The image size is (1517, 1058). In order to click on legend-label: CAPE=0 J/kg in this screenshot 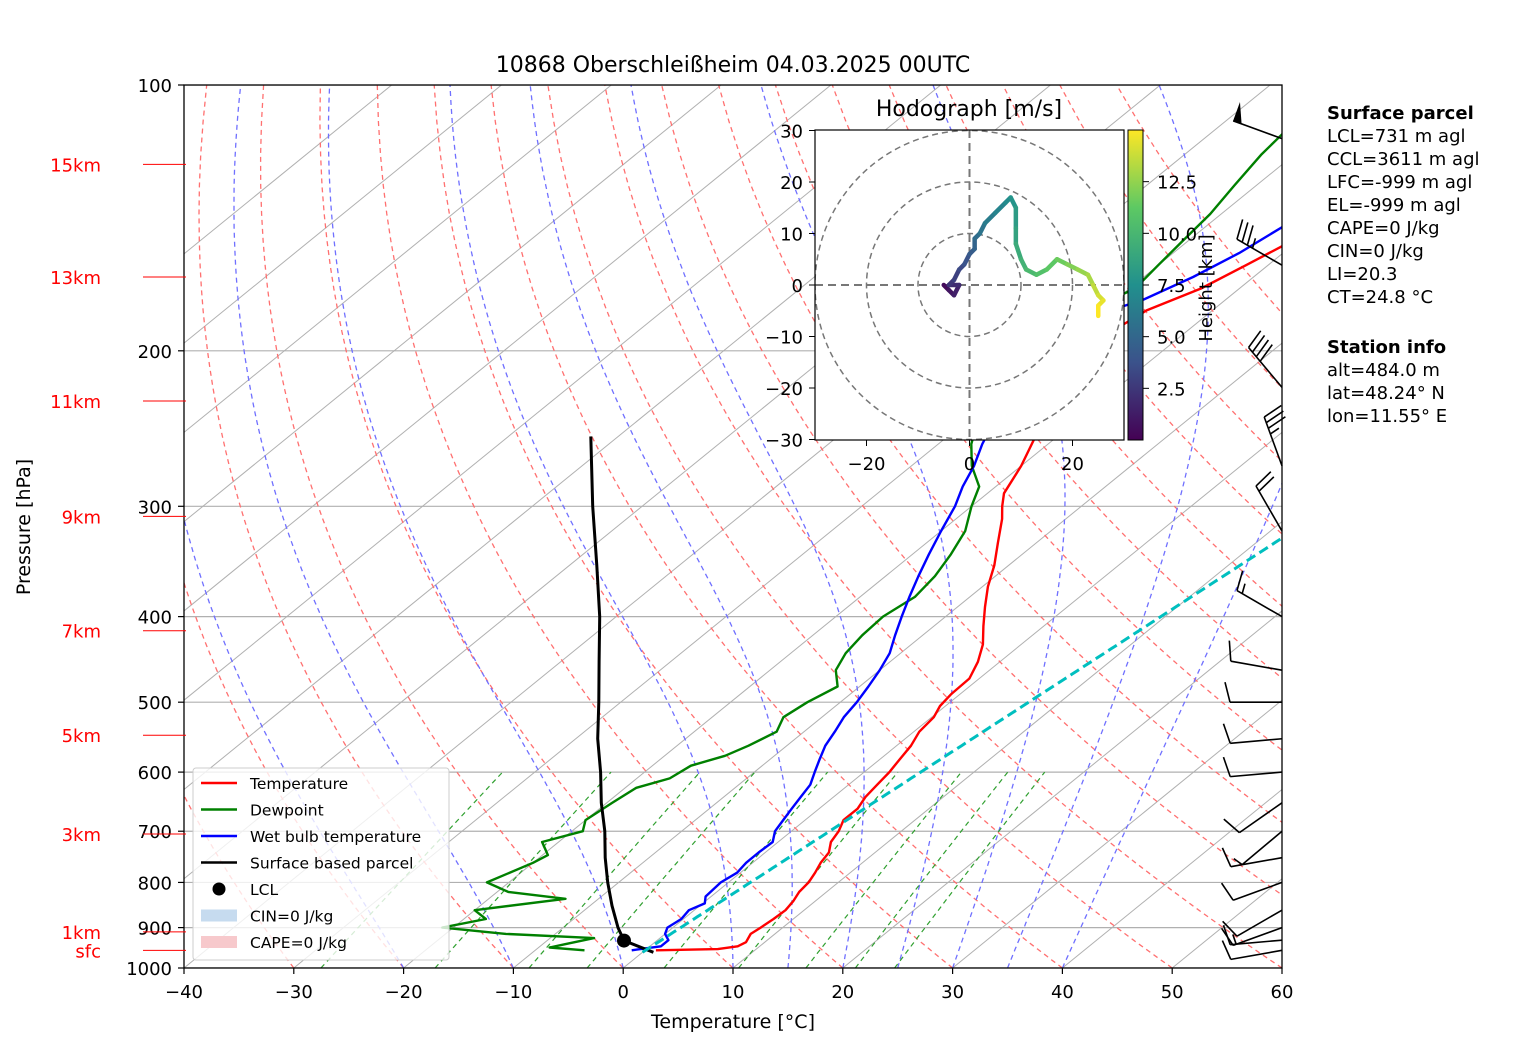, I will do `click(298, 943)`.